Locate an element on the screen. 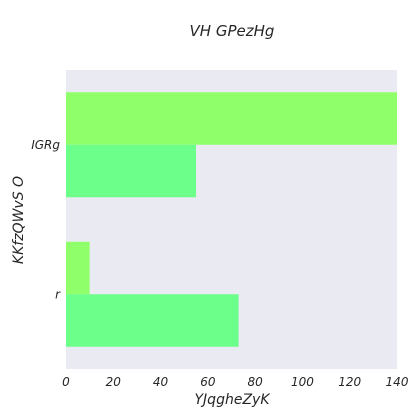 This screenshot has height=420, width=420. x-tick-label: 80 is located at coordinates (256, 382).